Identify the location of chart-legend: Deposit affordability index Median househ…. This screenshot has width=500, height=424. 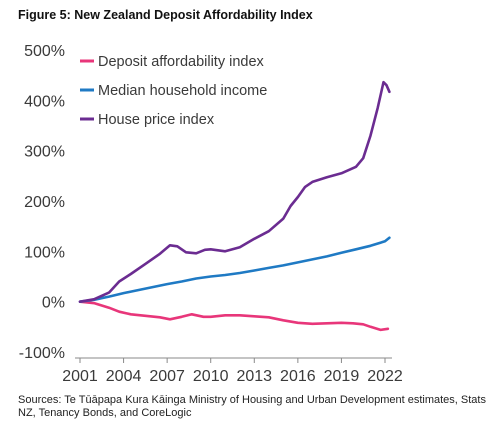
(173, 91).